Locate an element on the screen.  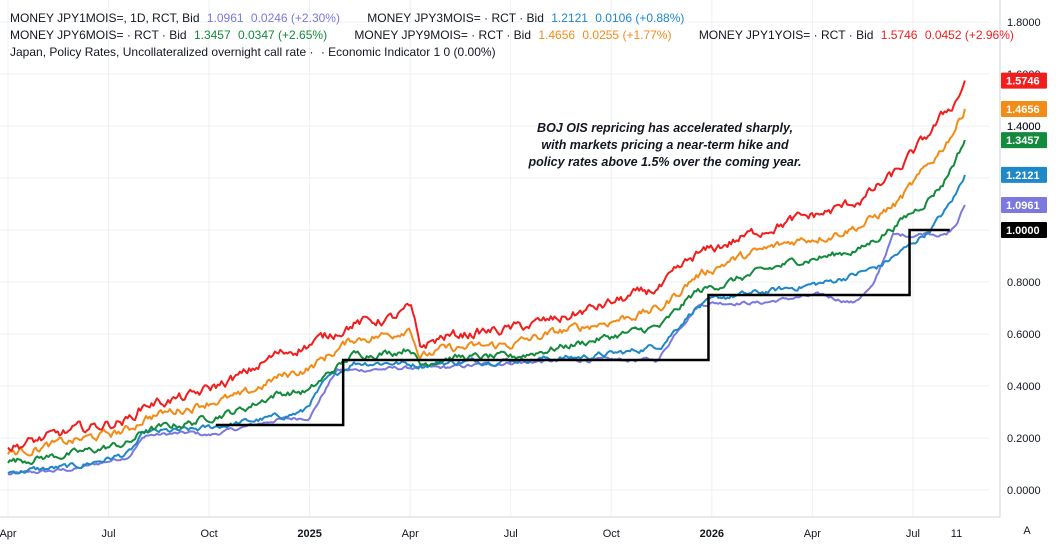
legend-change: 0.0255 (+1.77%) is located at coordinates (627, 35).